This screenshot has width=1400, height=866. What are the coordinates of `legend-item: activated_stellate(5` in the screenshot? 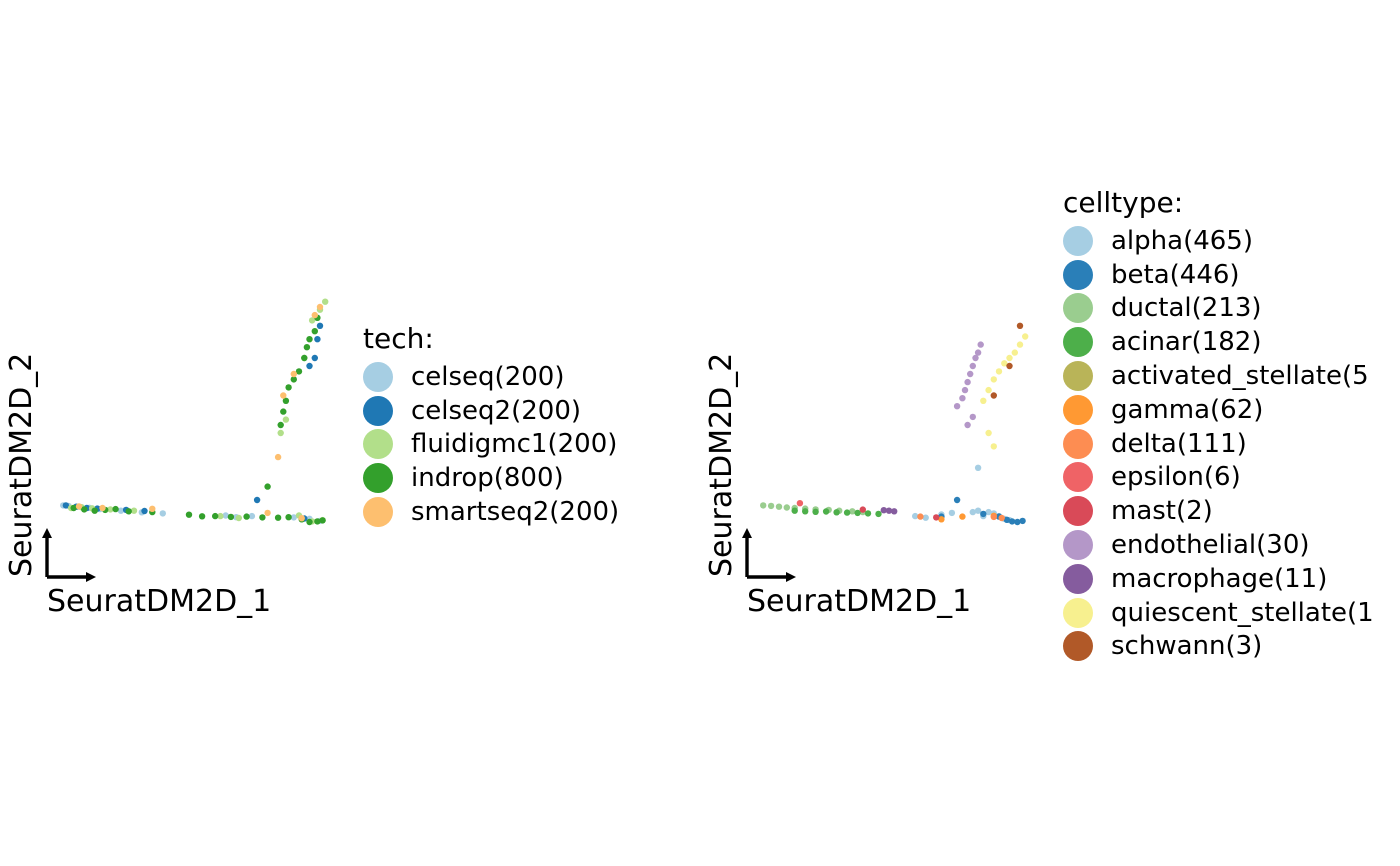 It's located at (1218, 376).